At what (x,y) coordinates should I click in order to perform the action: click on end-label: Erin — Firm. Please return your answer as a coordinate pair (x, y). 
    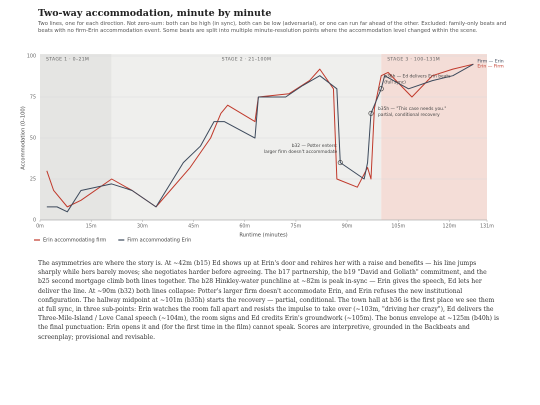
    Looking at the image, I should click on (490, 67).